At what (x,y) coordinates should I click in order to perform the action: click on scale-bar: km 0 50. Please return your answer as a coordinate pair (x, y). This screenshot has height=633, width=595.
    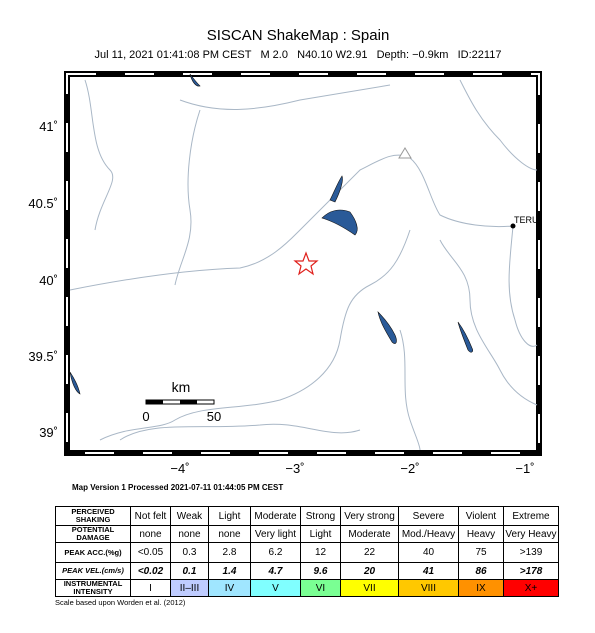
    Looking at the image, I should click on (181, 401).